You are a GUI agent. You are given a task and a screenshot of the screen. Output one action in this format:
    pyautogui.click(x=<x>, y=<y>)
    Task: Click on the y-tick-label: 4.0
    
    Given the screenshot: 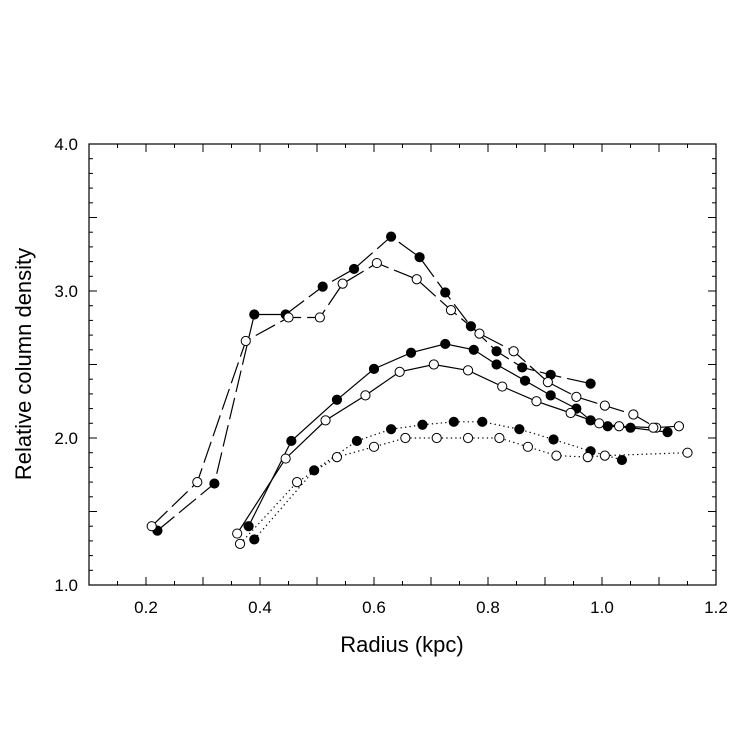 What is the action you would take?
    pyautogui.click(x=66, y=144)
    